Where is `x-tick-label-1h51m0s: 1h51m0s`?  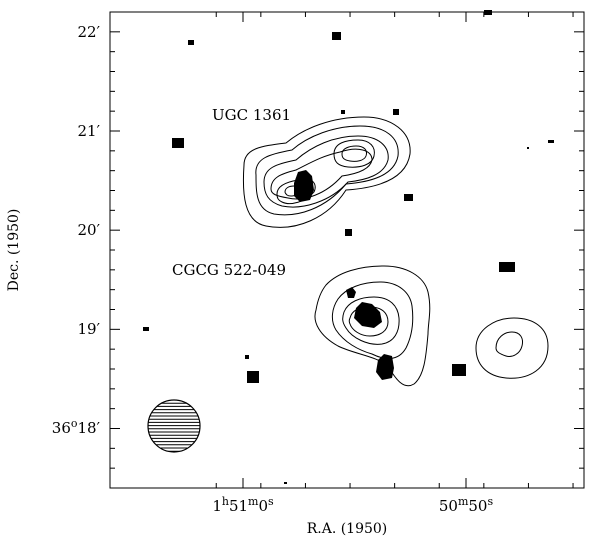 x-tick-label-1h51m0s: 1h51m0s is located at coordinates (243, 505).